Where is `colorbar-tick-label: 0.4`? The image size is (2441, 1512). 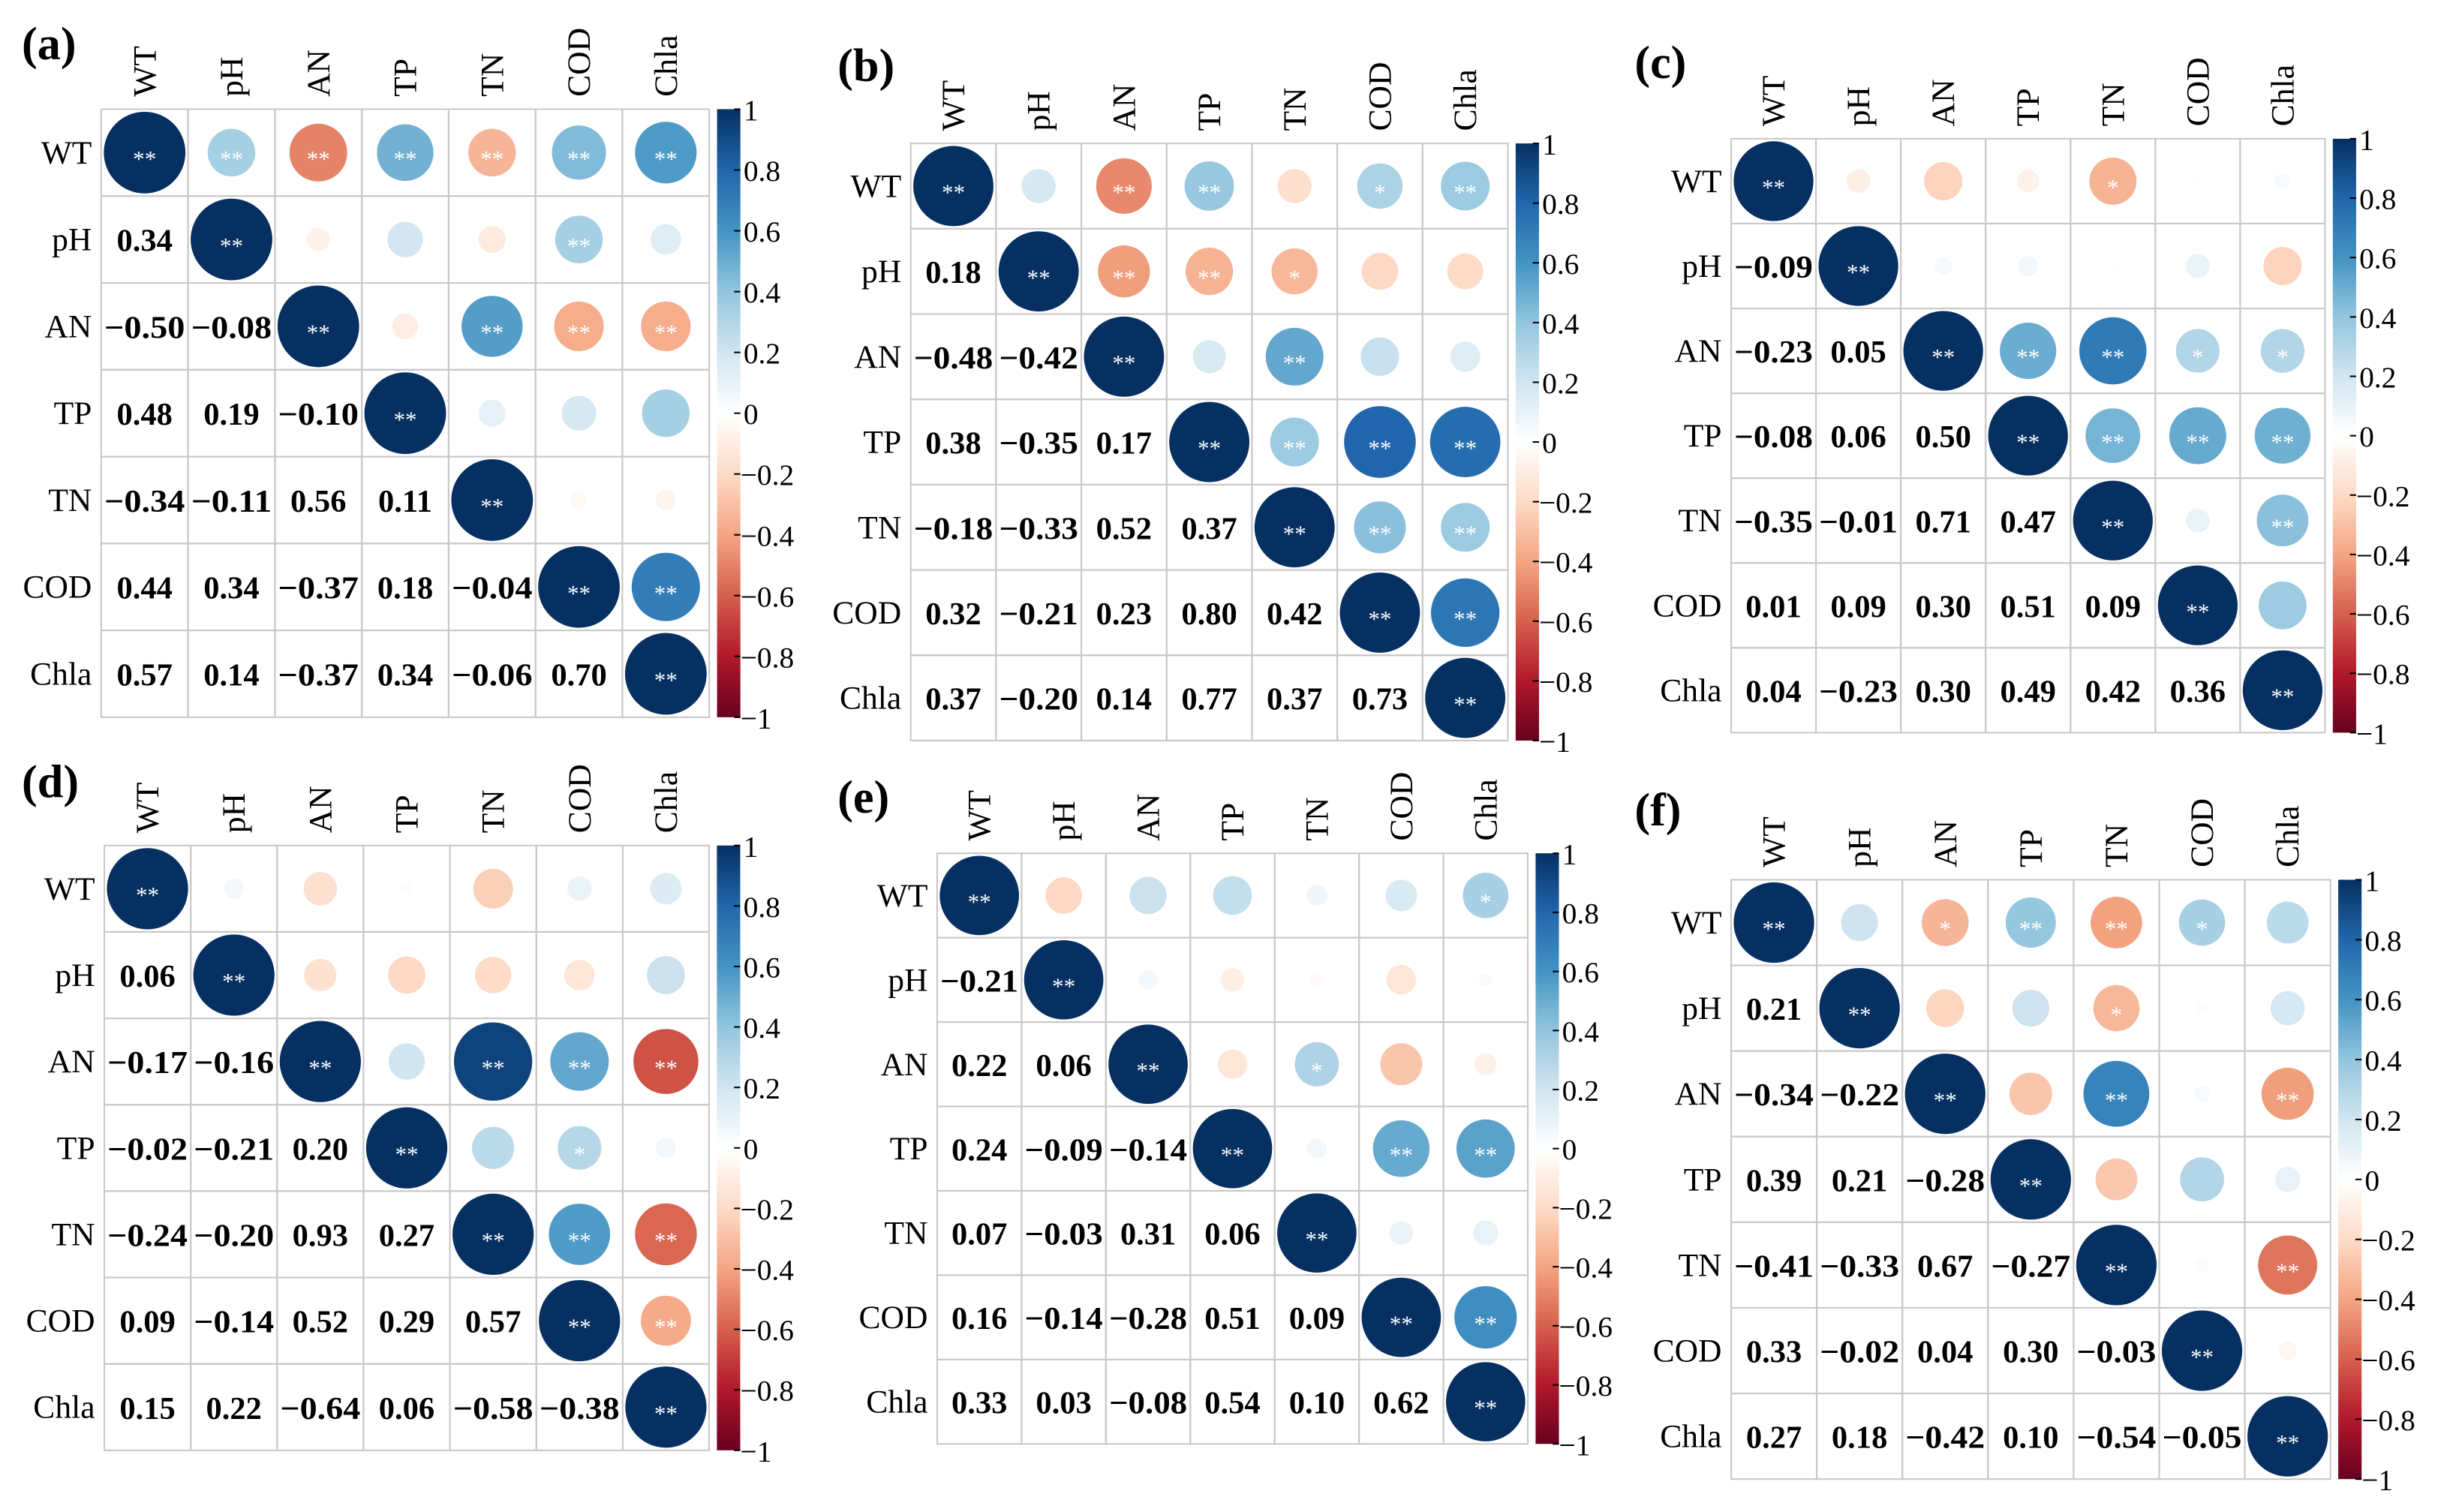 colorbar-tick-label: 0.4 is located at coordinates (2378, 318).